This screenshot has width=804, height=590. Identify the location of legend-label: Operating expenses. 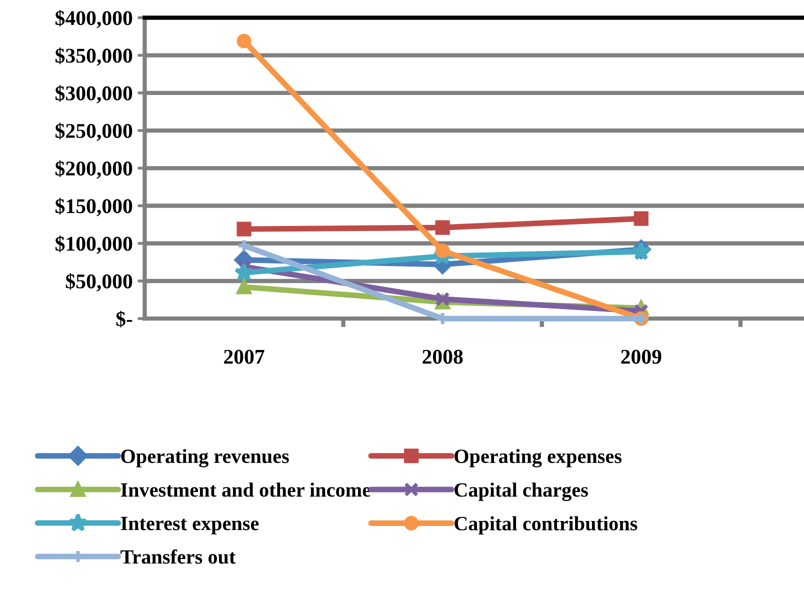
(538, 458).